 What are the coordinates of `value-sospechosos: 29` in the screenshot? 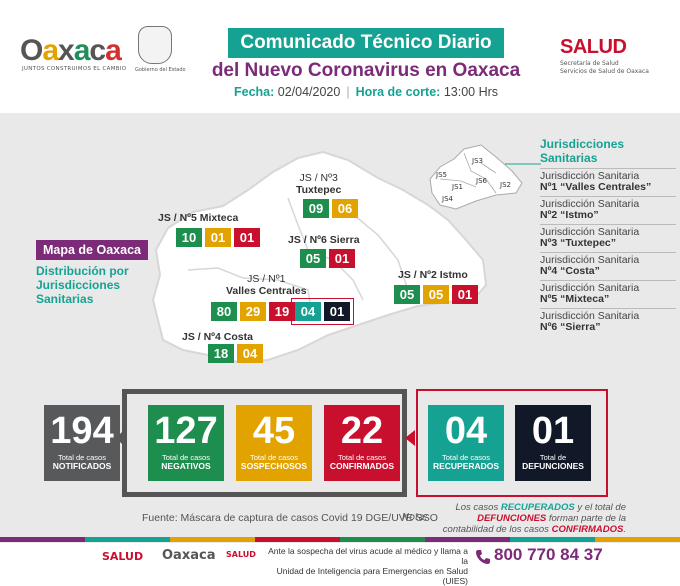 It's located at (253, 311).